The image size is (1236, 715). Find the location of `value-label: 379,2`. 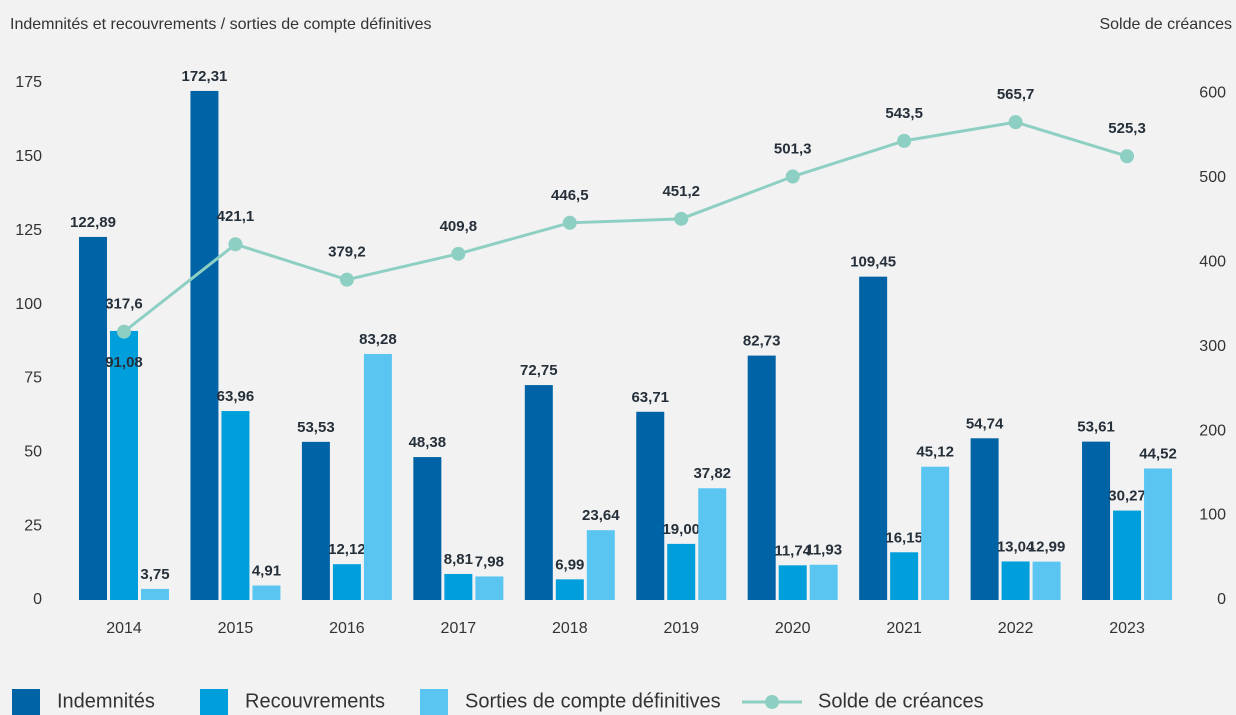

value-label: 379,2 is located at coordinates (347, 252).